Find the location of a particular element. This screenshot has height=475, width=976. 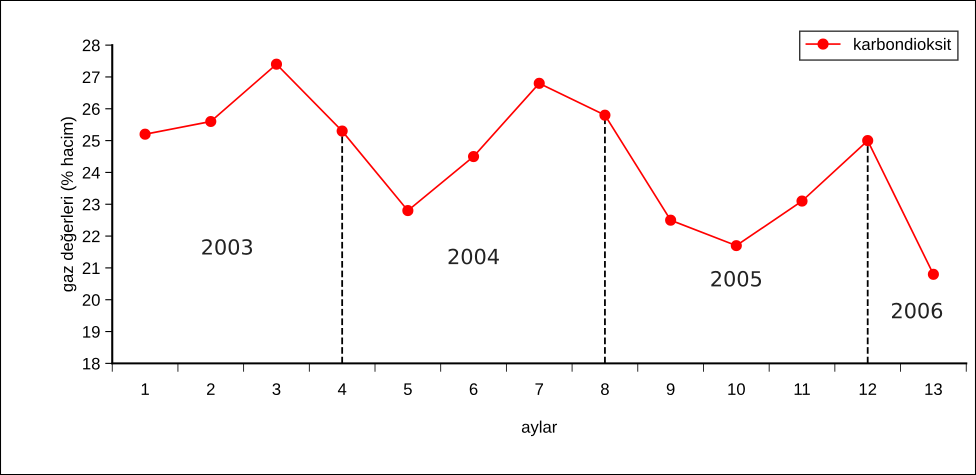

y-axis-title: gaz değerleri (% hacim) is located at coordinates (68, 204).